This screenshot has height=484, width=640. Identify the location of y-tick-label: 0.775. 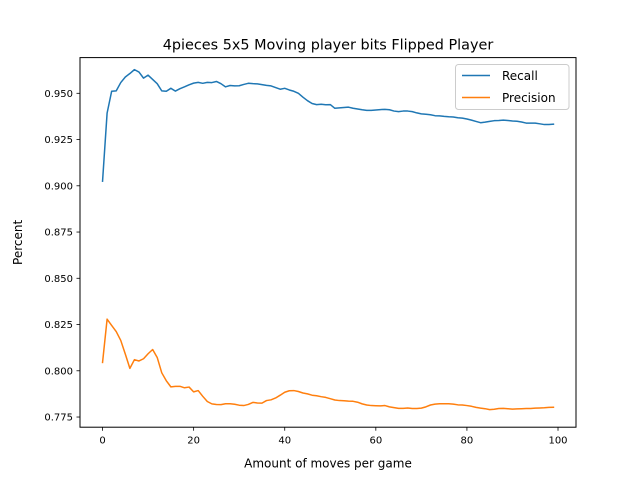
(58, 418).